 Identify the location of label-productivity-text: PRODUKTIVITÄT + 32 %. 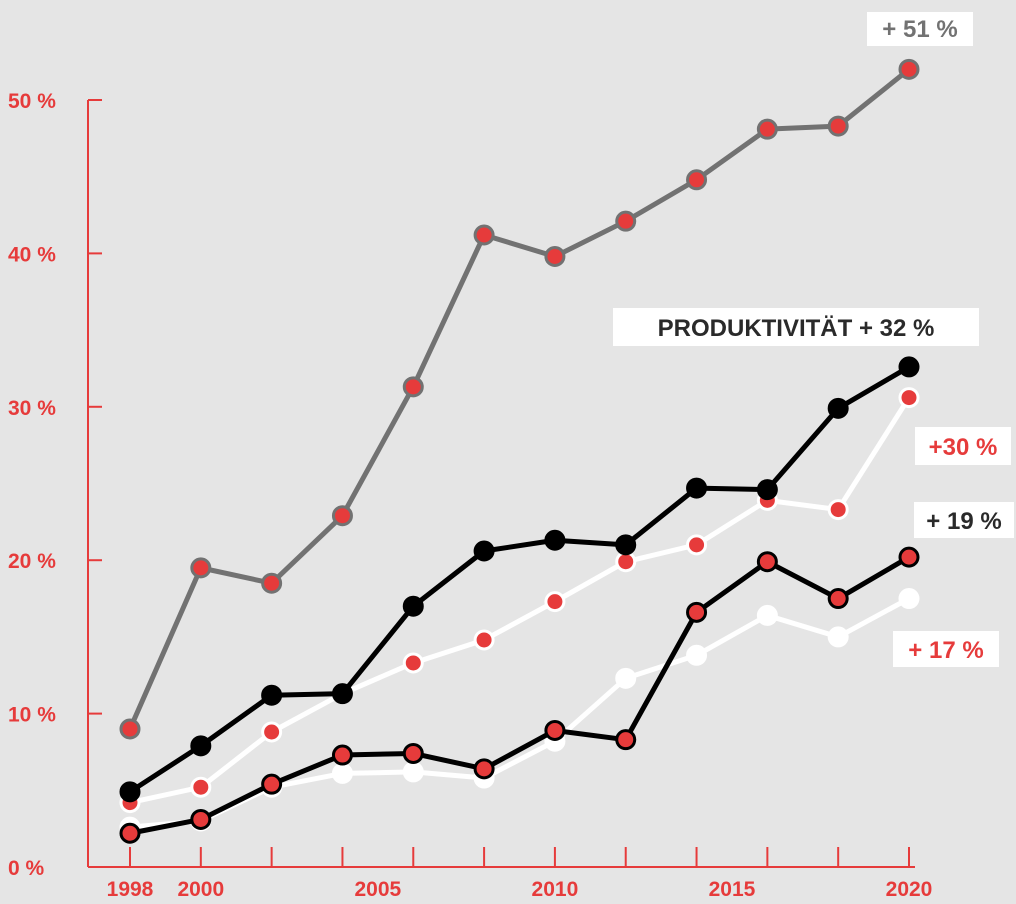
(796, 328).